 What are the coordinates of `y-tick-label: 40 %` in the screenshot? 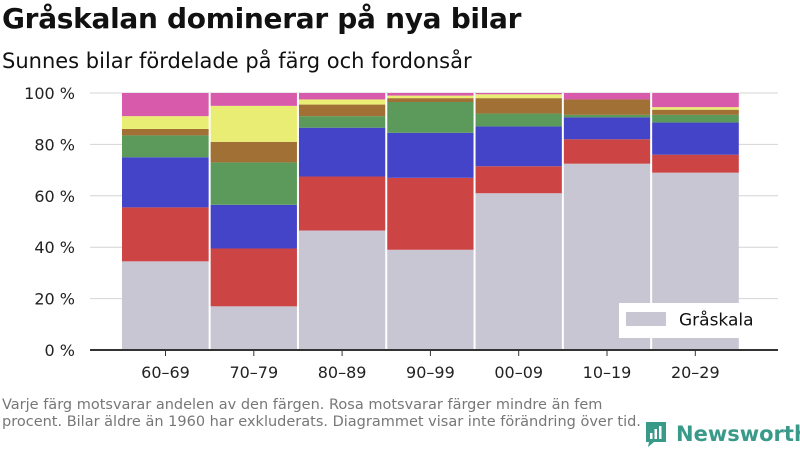 It's located at (54, 247).